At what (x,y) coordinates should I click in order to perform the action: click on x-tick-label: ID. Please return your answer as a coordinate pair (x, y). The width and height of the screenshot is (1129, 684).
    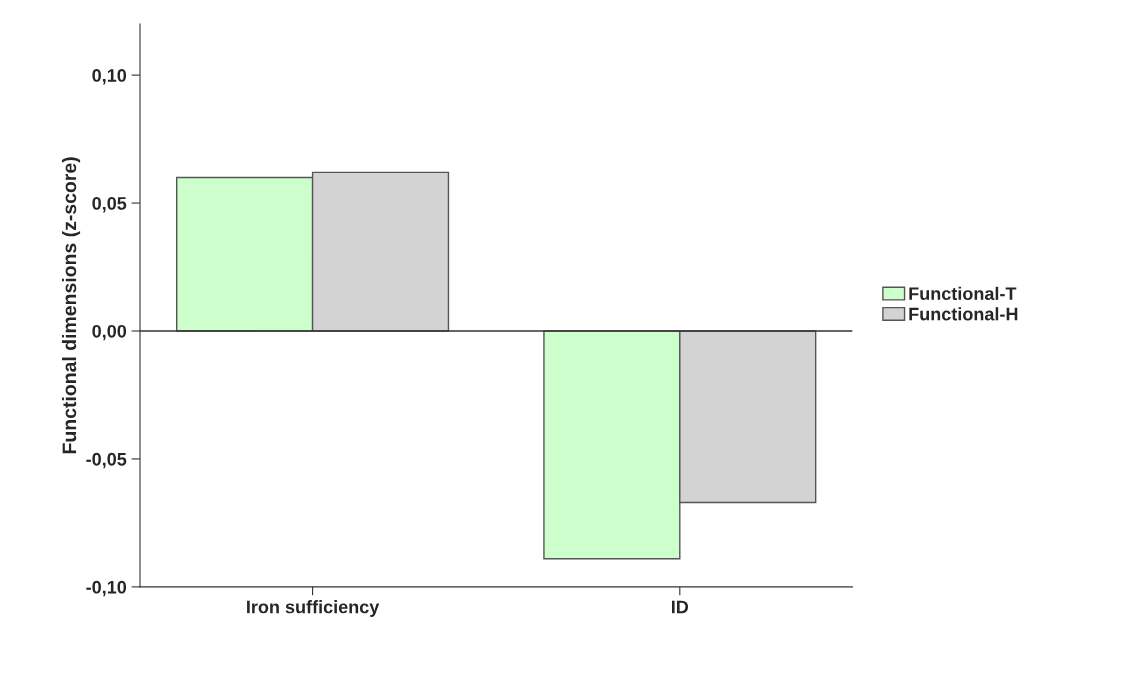
    Looking at the image, I should click on (680, 607).